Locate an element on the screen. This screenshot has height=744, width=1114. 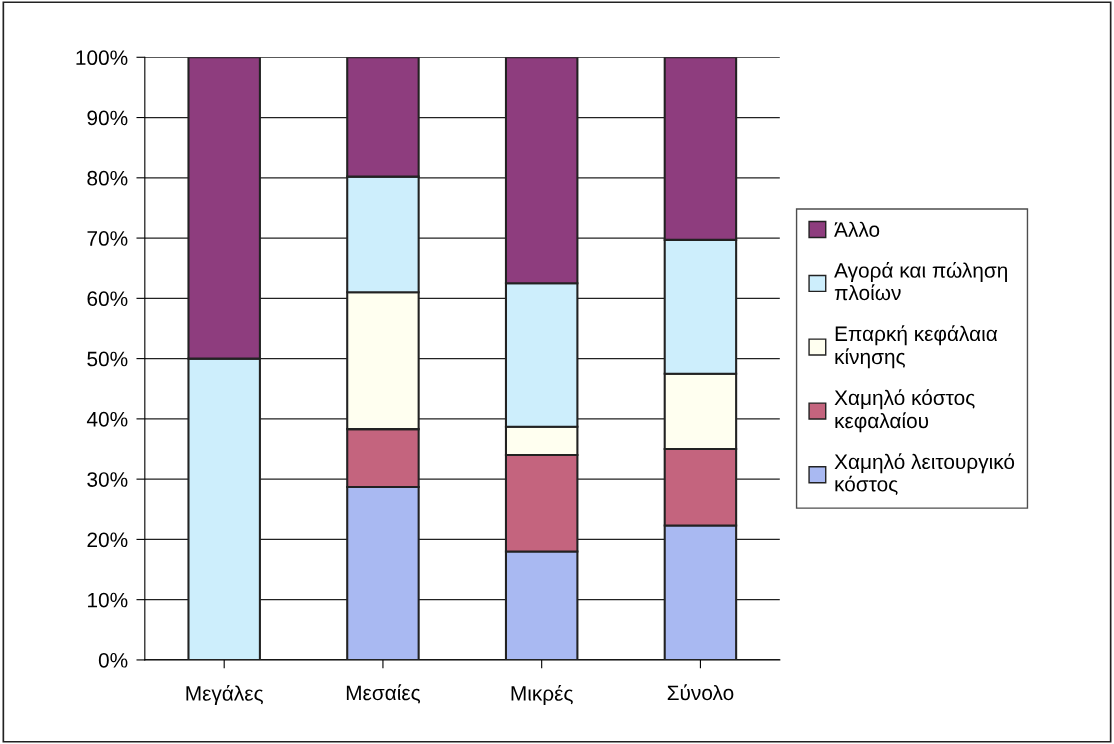
legend-label: Αγορά και πώληση πλοίων is located at coordinates (920, 281).